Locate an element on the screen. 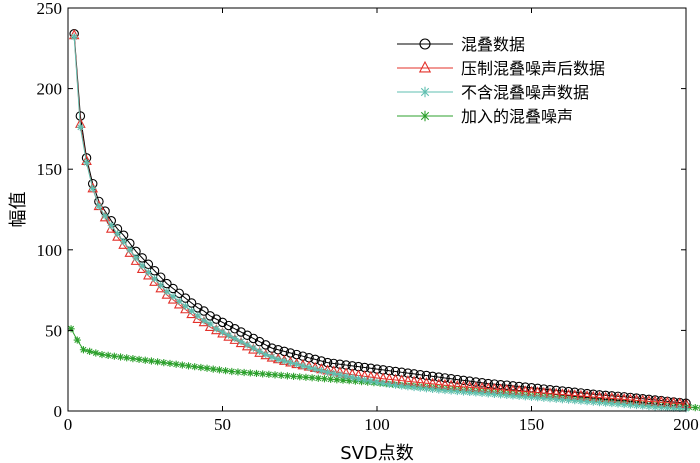 The width and height of the screenshot is (700, 463). legend-entry: 加入的混叠噪声 is located at coordinates (485, 116).